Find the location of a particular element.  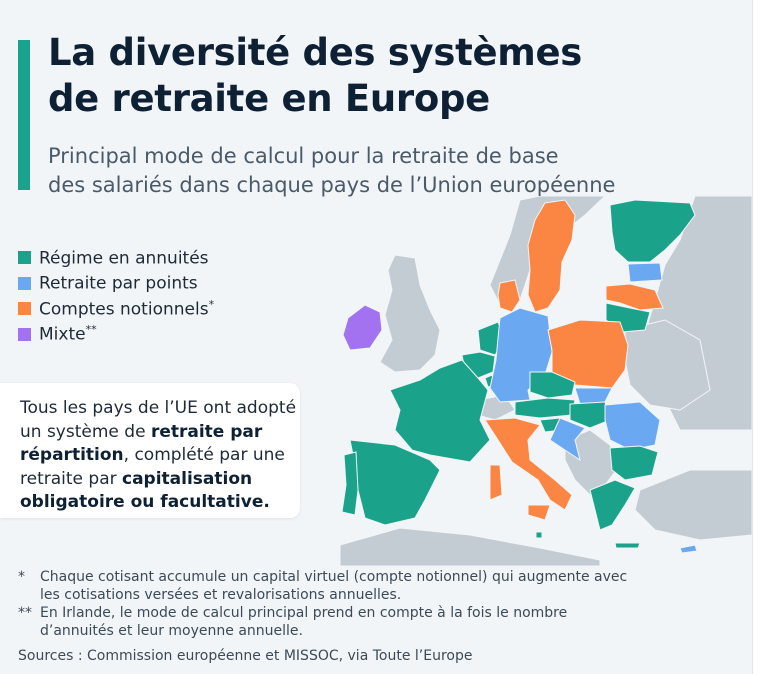

sweden-shape is located at coordinates (551, 256).